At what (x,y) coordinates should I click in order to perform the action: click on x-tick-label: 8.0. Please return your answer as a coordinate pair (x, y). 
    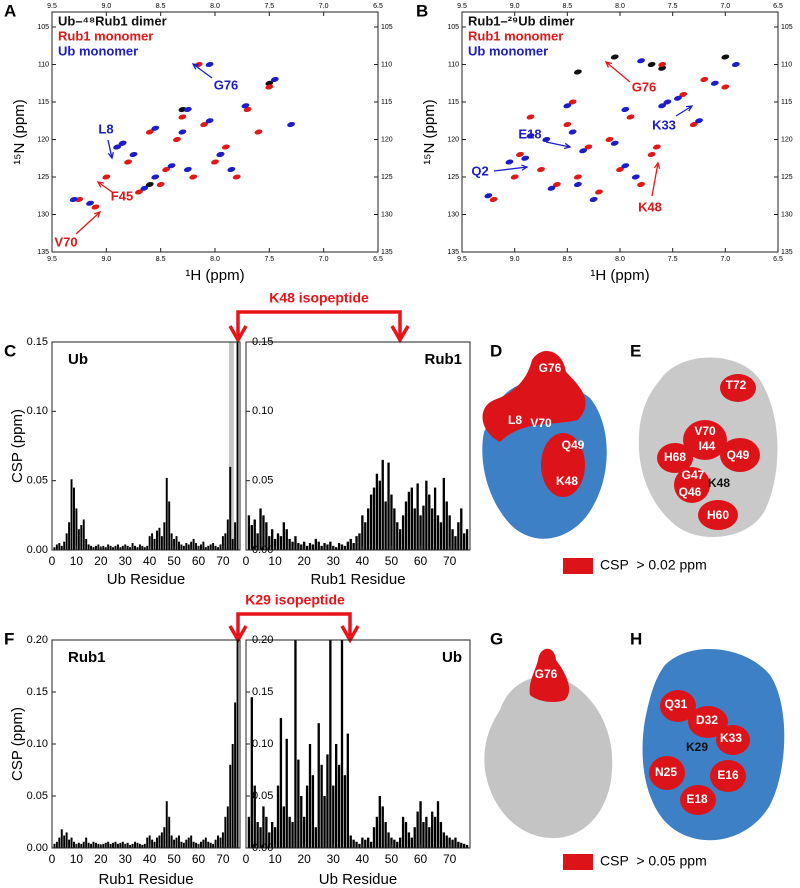
    Looking at the image, I should click on (215, 259).